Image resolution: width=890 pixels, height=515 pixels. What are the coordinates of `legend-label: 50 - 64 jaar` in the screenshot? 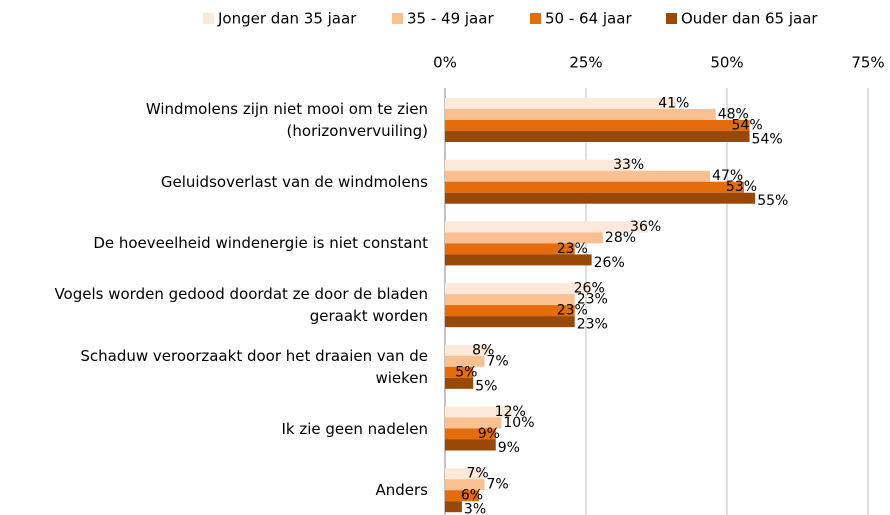 It's located at (588, 19).